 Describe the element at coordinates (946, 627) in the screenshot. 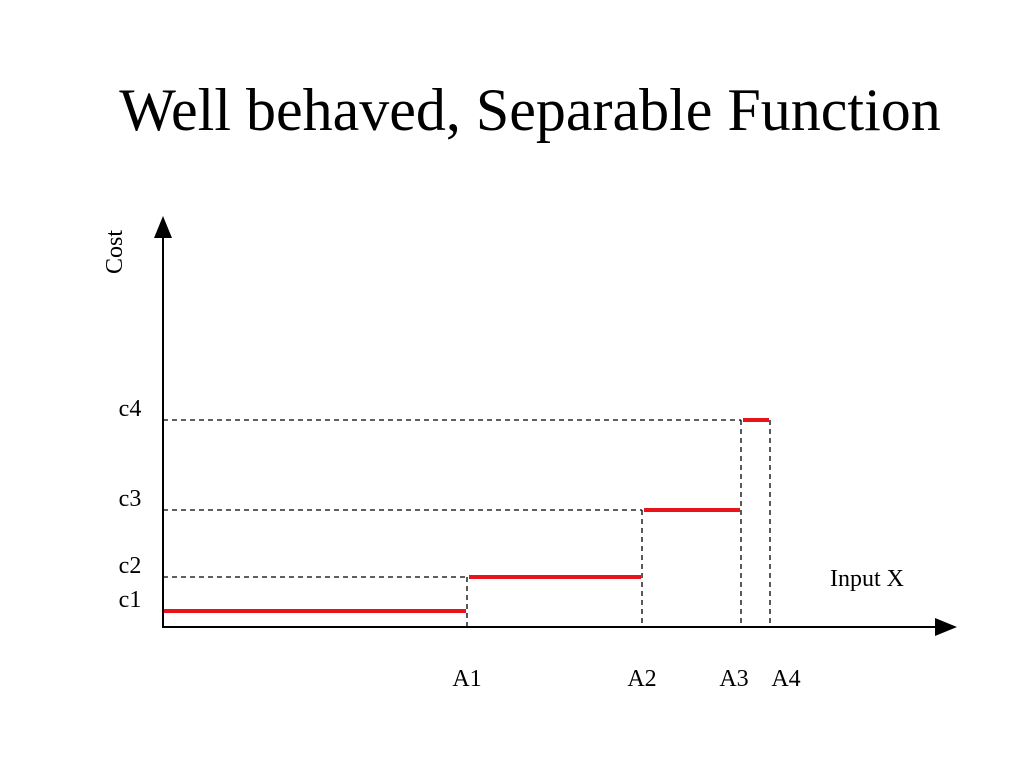

I see `x-axis-arrowhead` at that location.